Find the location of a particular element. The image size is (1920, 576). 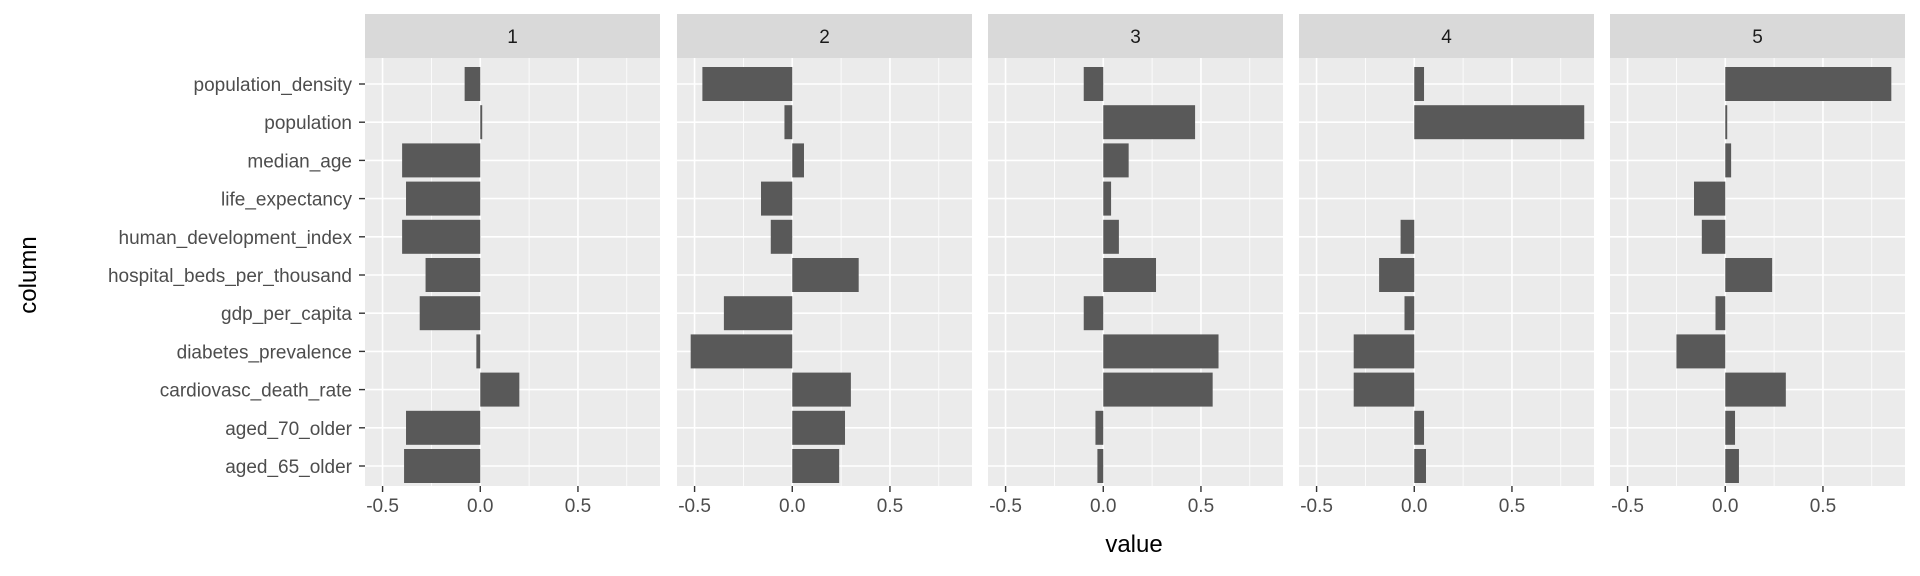

facet-panel-1: 1 -0.5 0.0 0.5 is located at coordinates (512, 265).